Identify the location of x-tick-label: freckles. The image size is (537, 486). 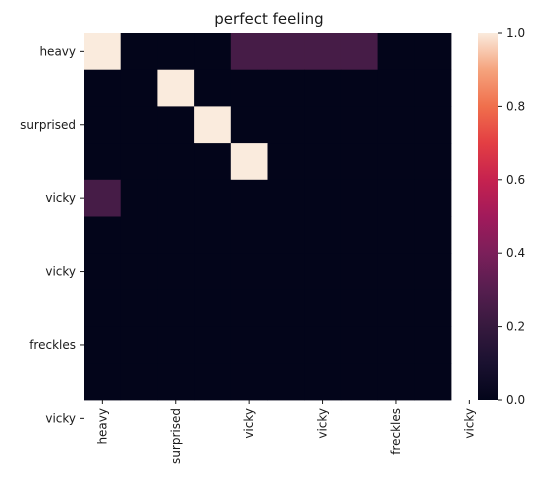
(396, 431).